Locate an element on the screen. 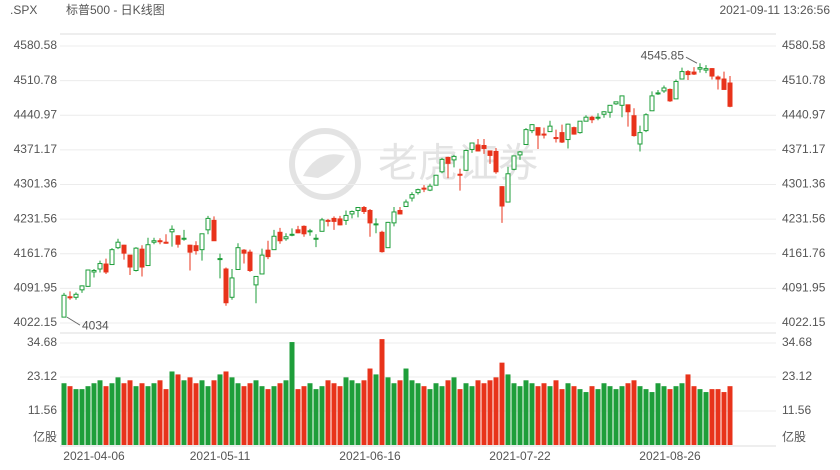  y-tick-label: 4510.78 is located at coordinates (36, 80).